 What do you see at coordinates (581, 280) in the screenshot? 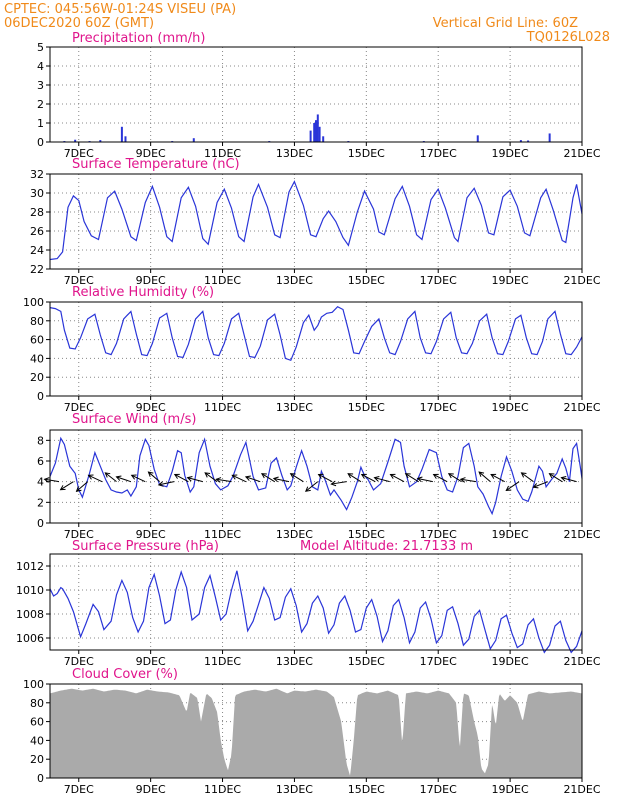
I see `temp-xtick-label: 21DEC` at bounding box center [581, 280].